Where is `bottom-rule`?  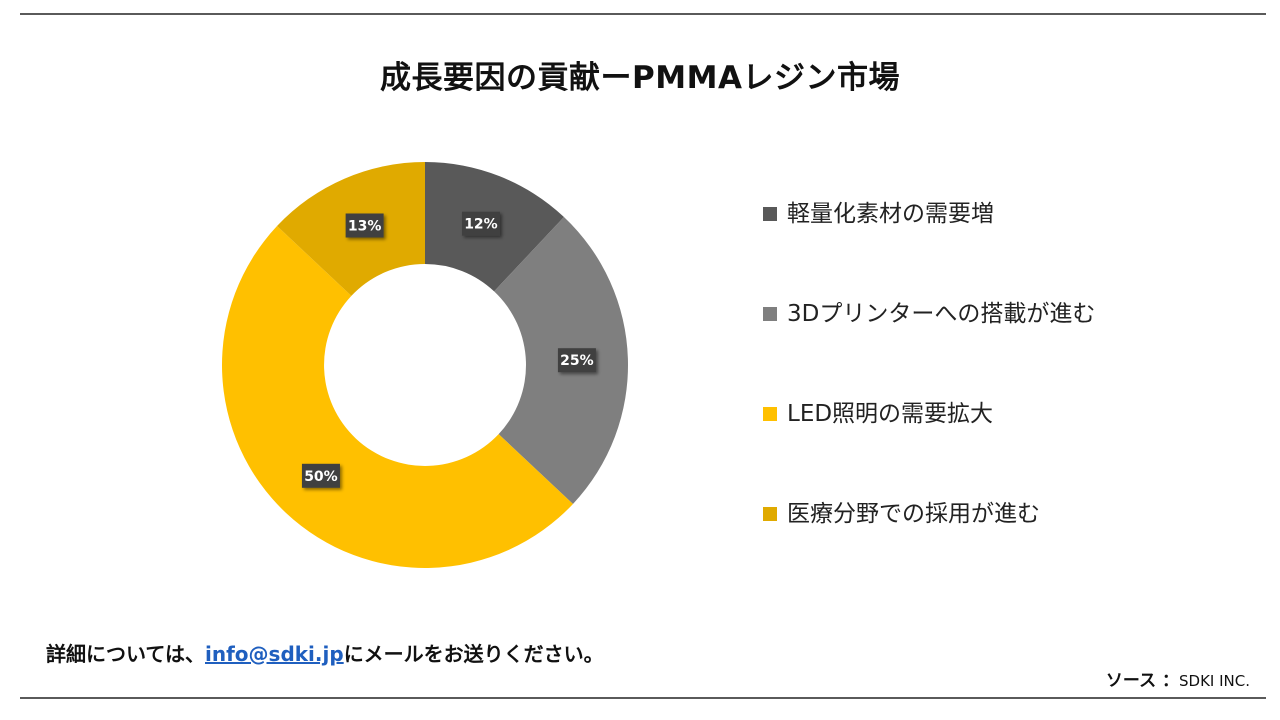 bottom-rule is located at coordinates (643, 698).